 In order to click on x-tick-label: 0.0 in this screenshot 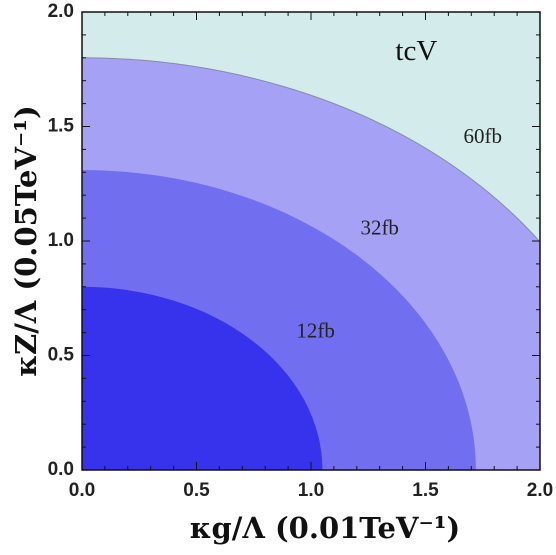, I will do `click(82, 490)`.